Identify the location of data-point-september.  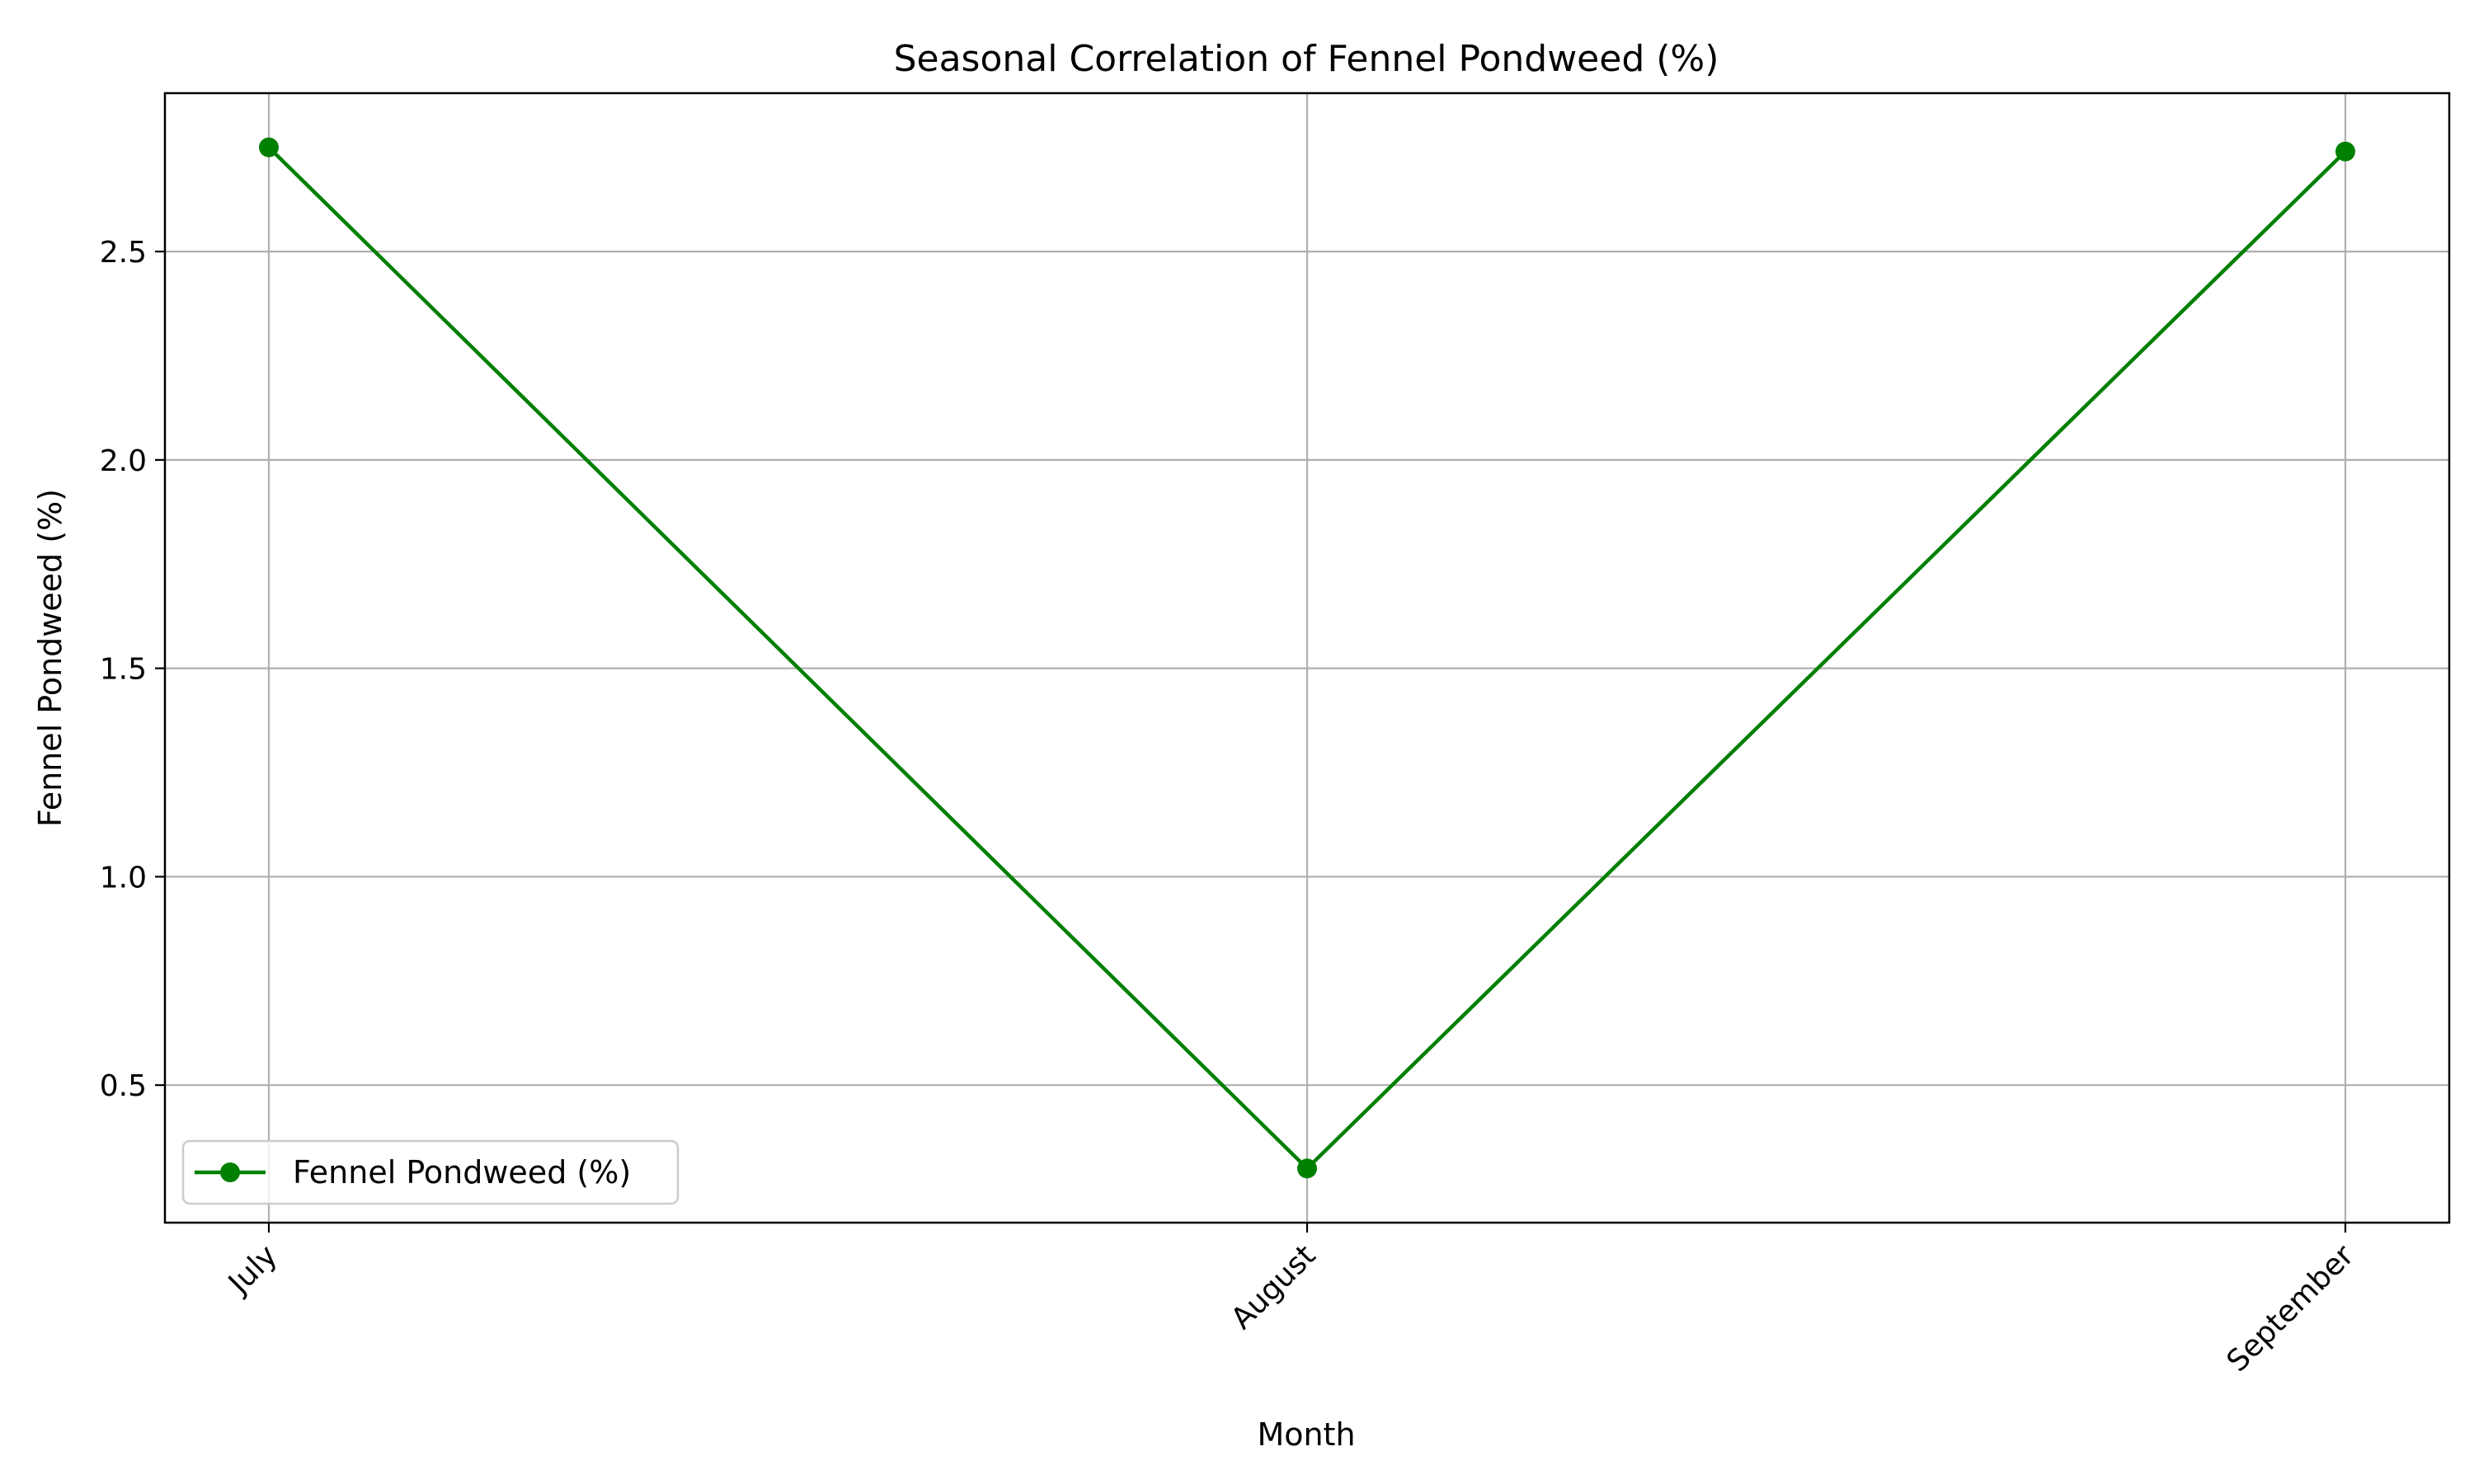
(2345, 151).